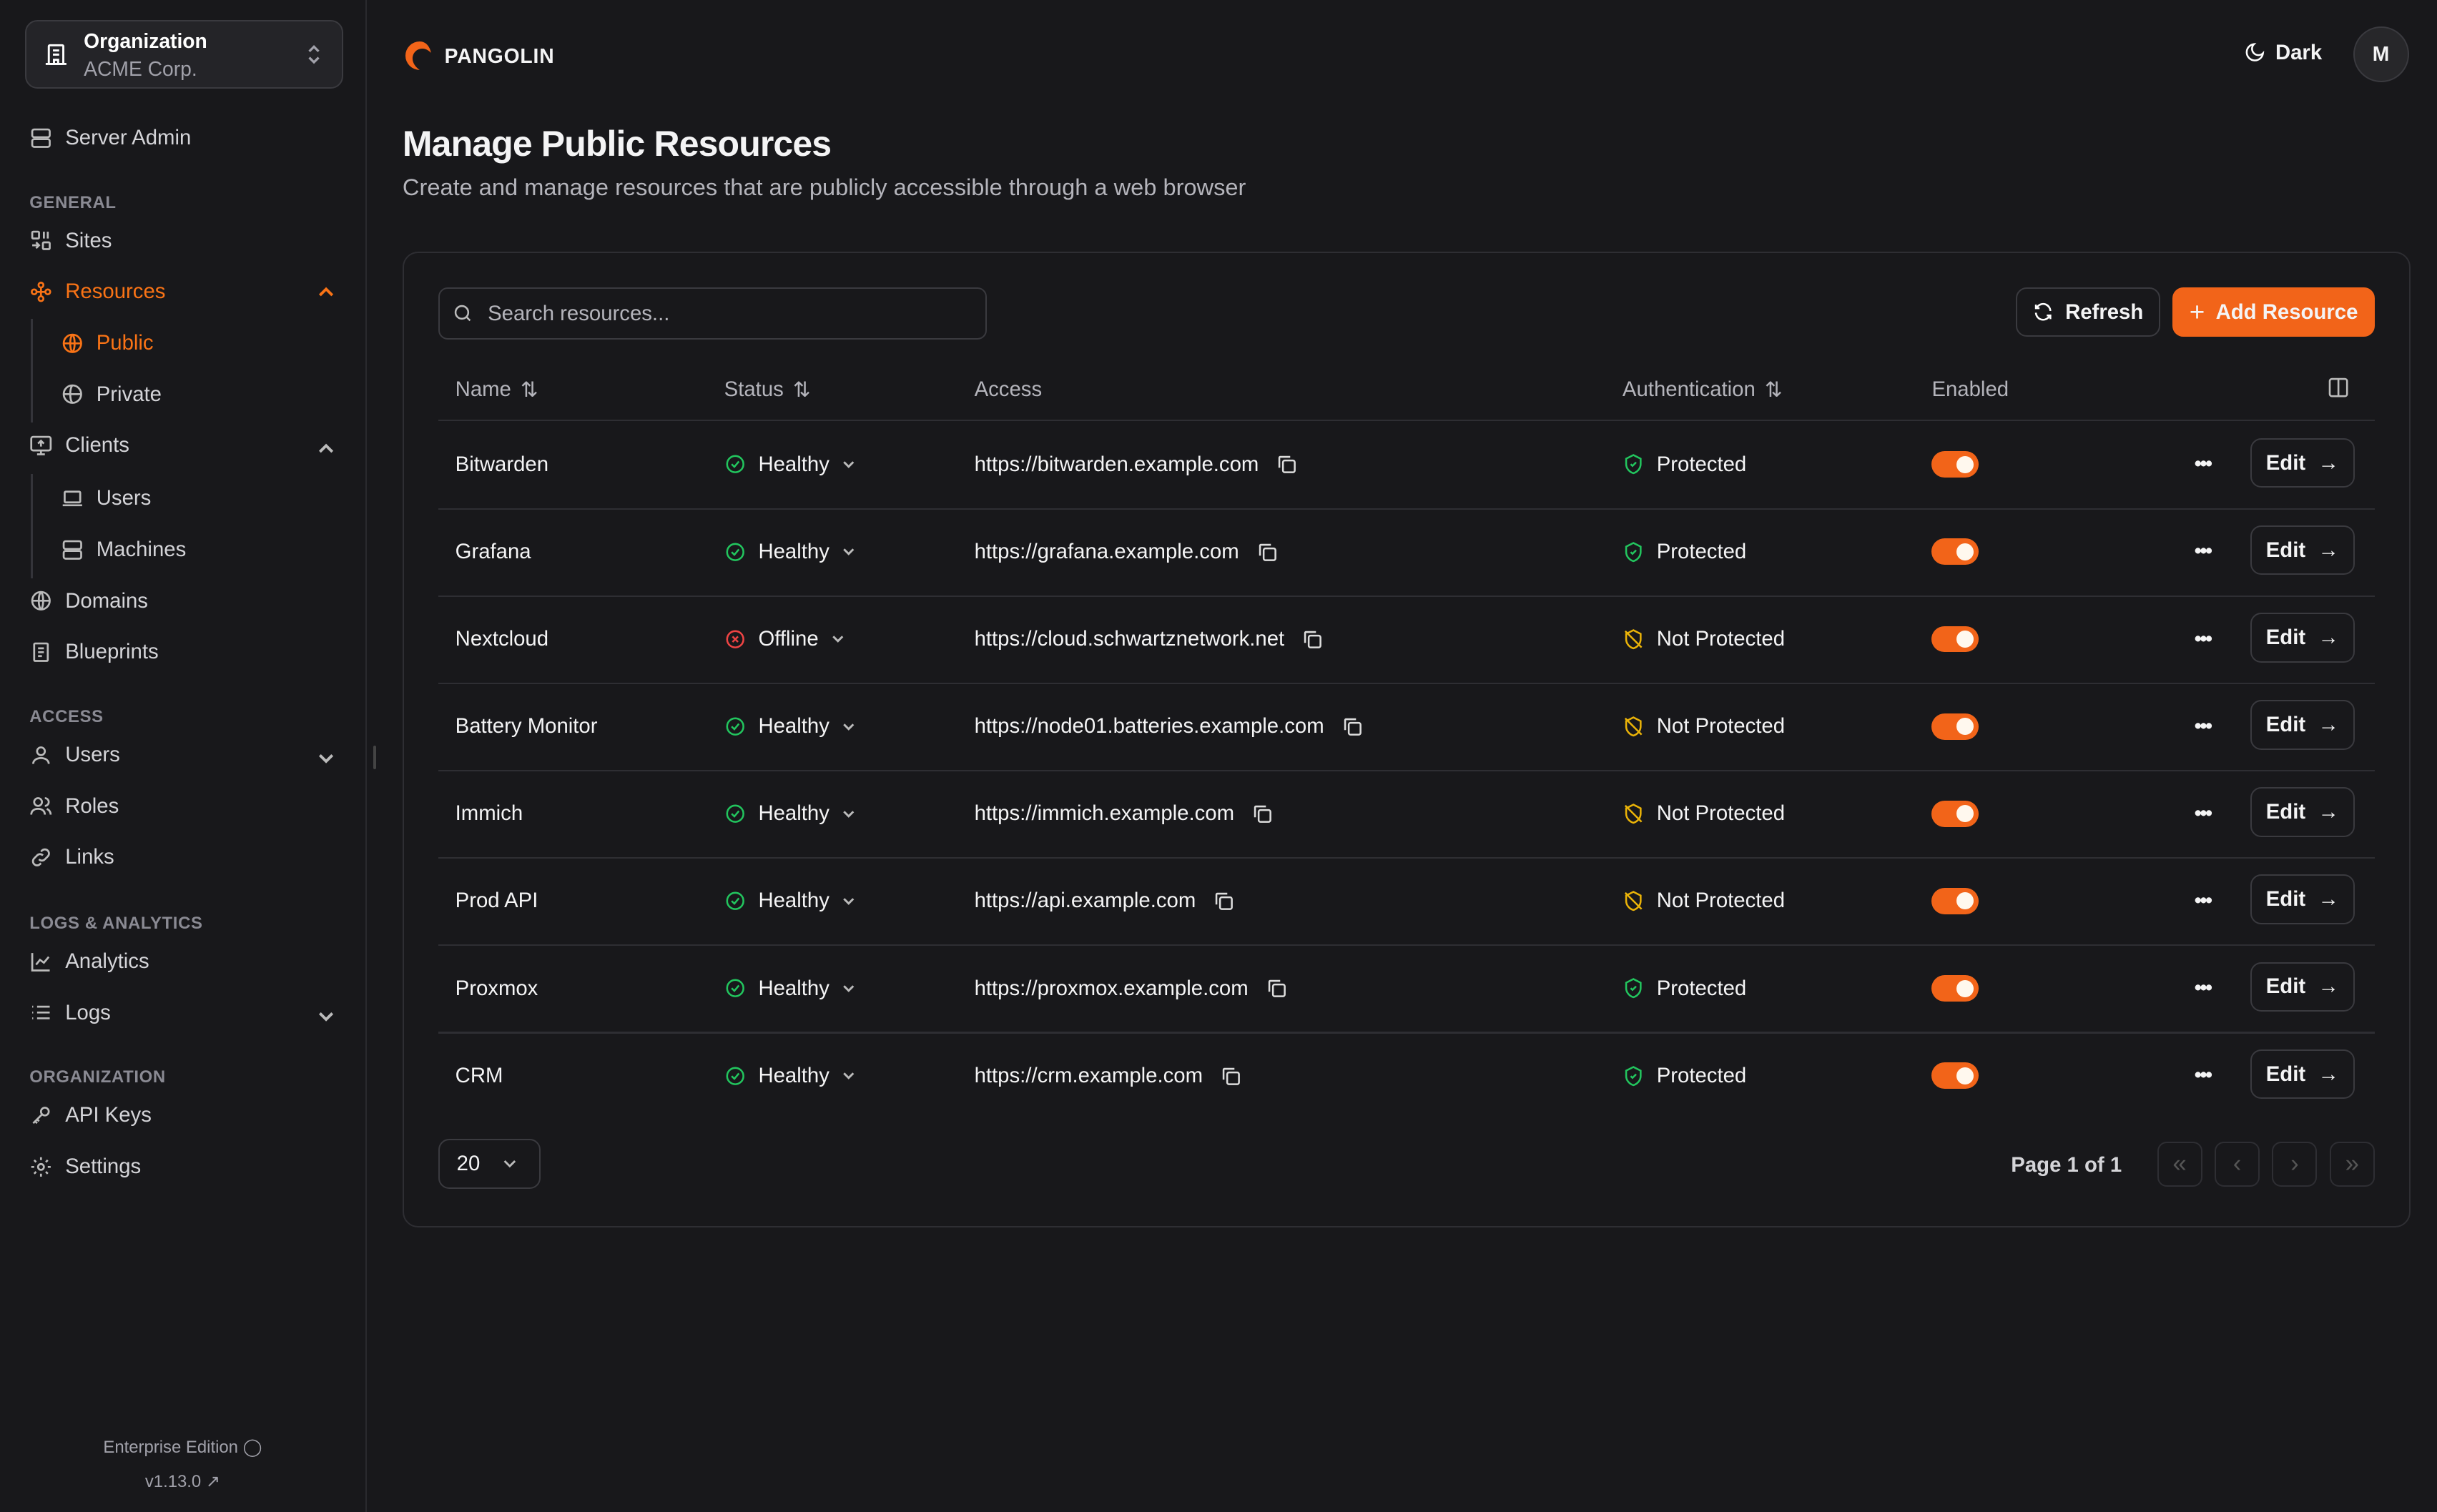  What do you see at coordinates (2283, 53) in the screenshot?
I see `theme-toggle: Dark` at bounding box center [2283, 53].